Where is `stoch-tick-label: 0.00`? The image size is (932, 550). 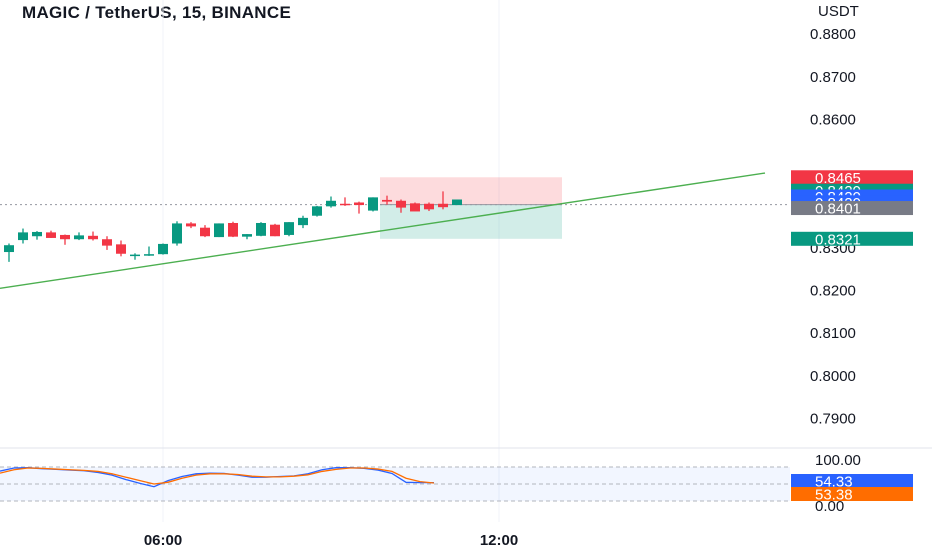 stoch-tick-label: 0.00 is located at coordinates (829, 506).